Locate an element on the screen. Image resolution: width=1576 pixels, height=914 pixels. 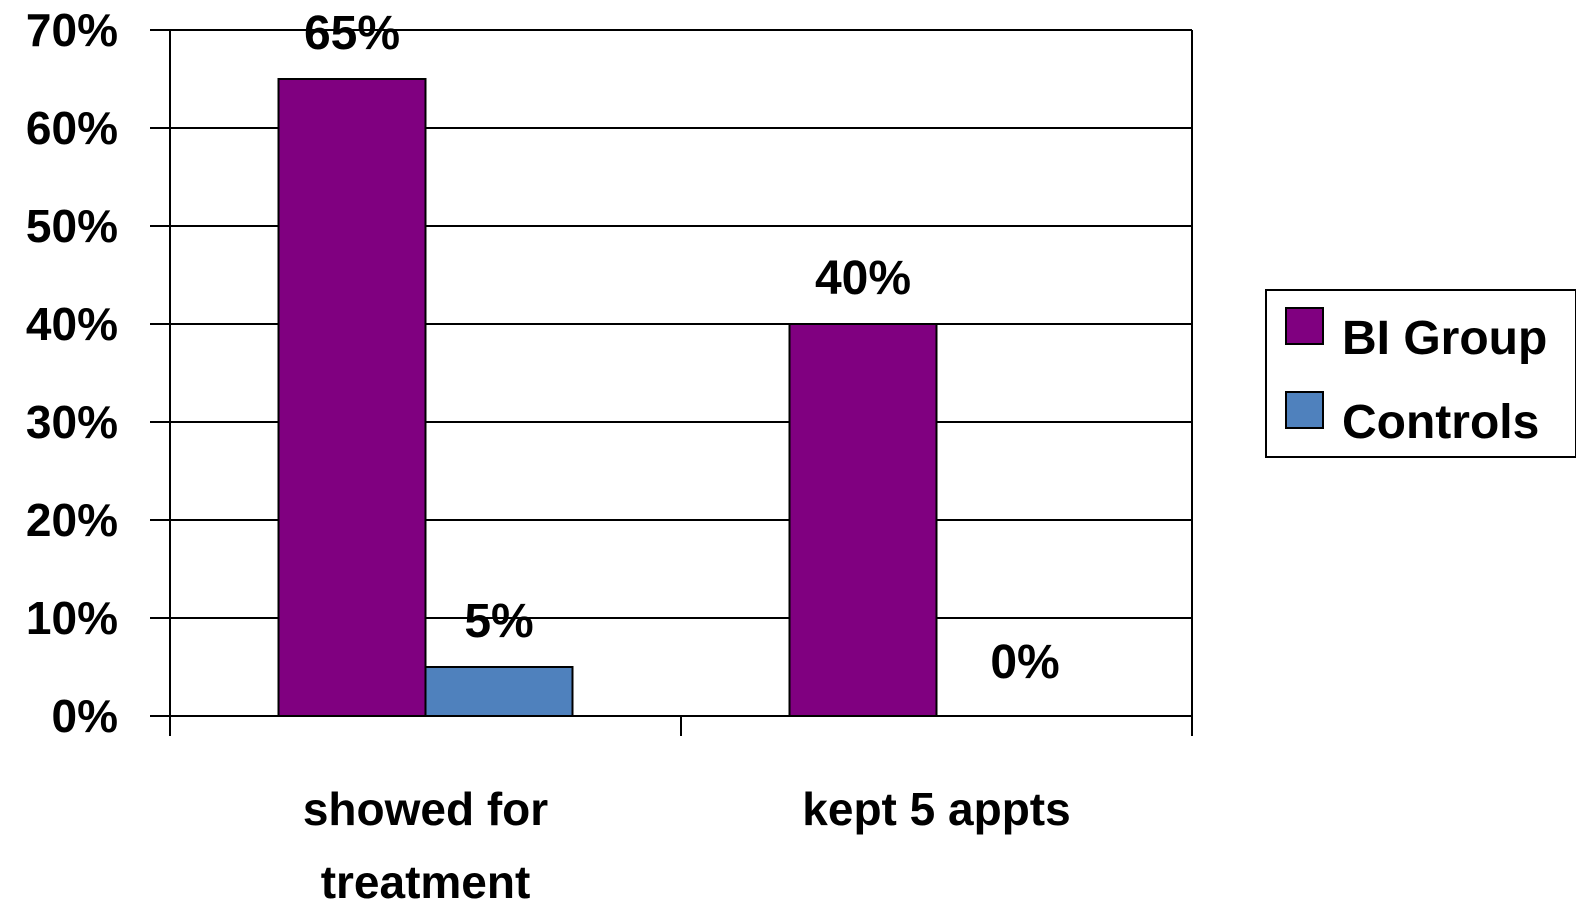
data-label: 0% is located at coordinates (1024, 662).